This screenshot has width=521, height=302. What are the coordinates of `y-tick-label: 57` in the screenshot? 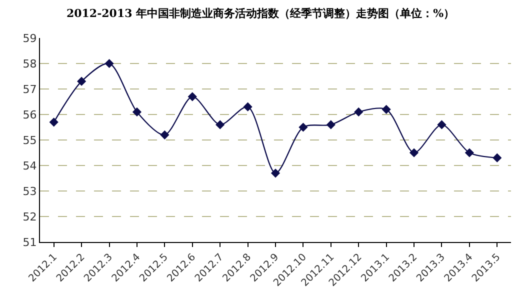 It's located at (29, 89).